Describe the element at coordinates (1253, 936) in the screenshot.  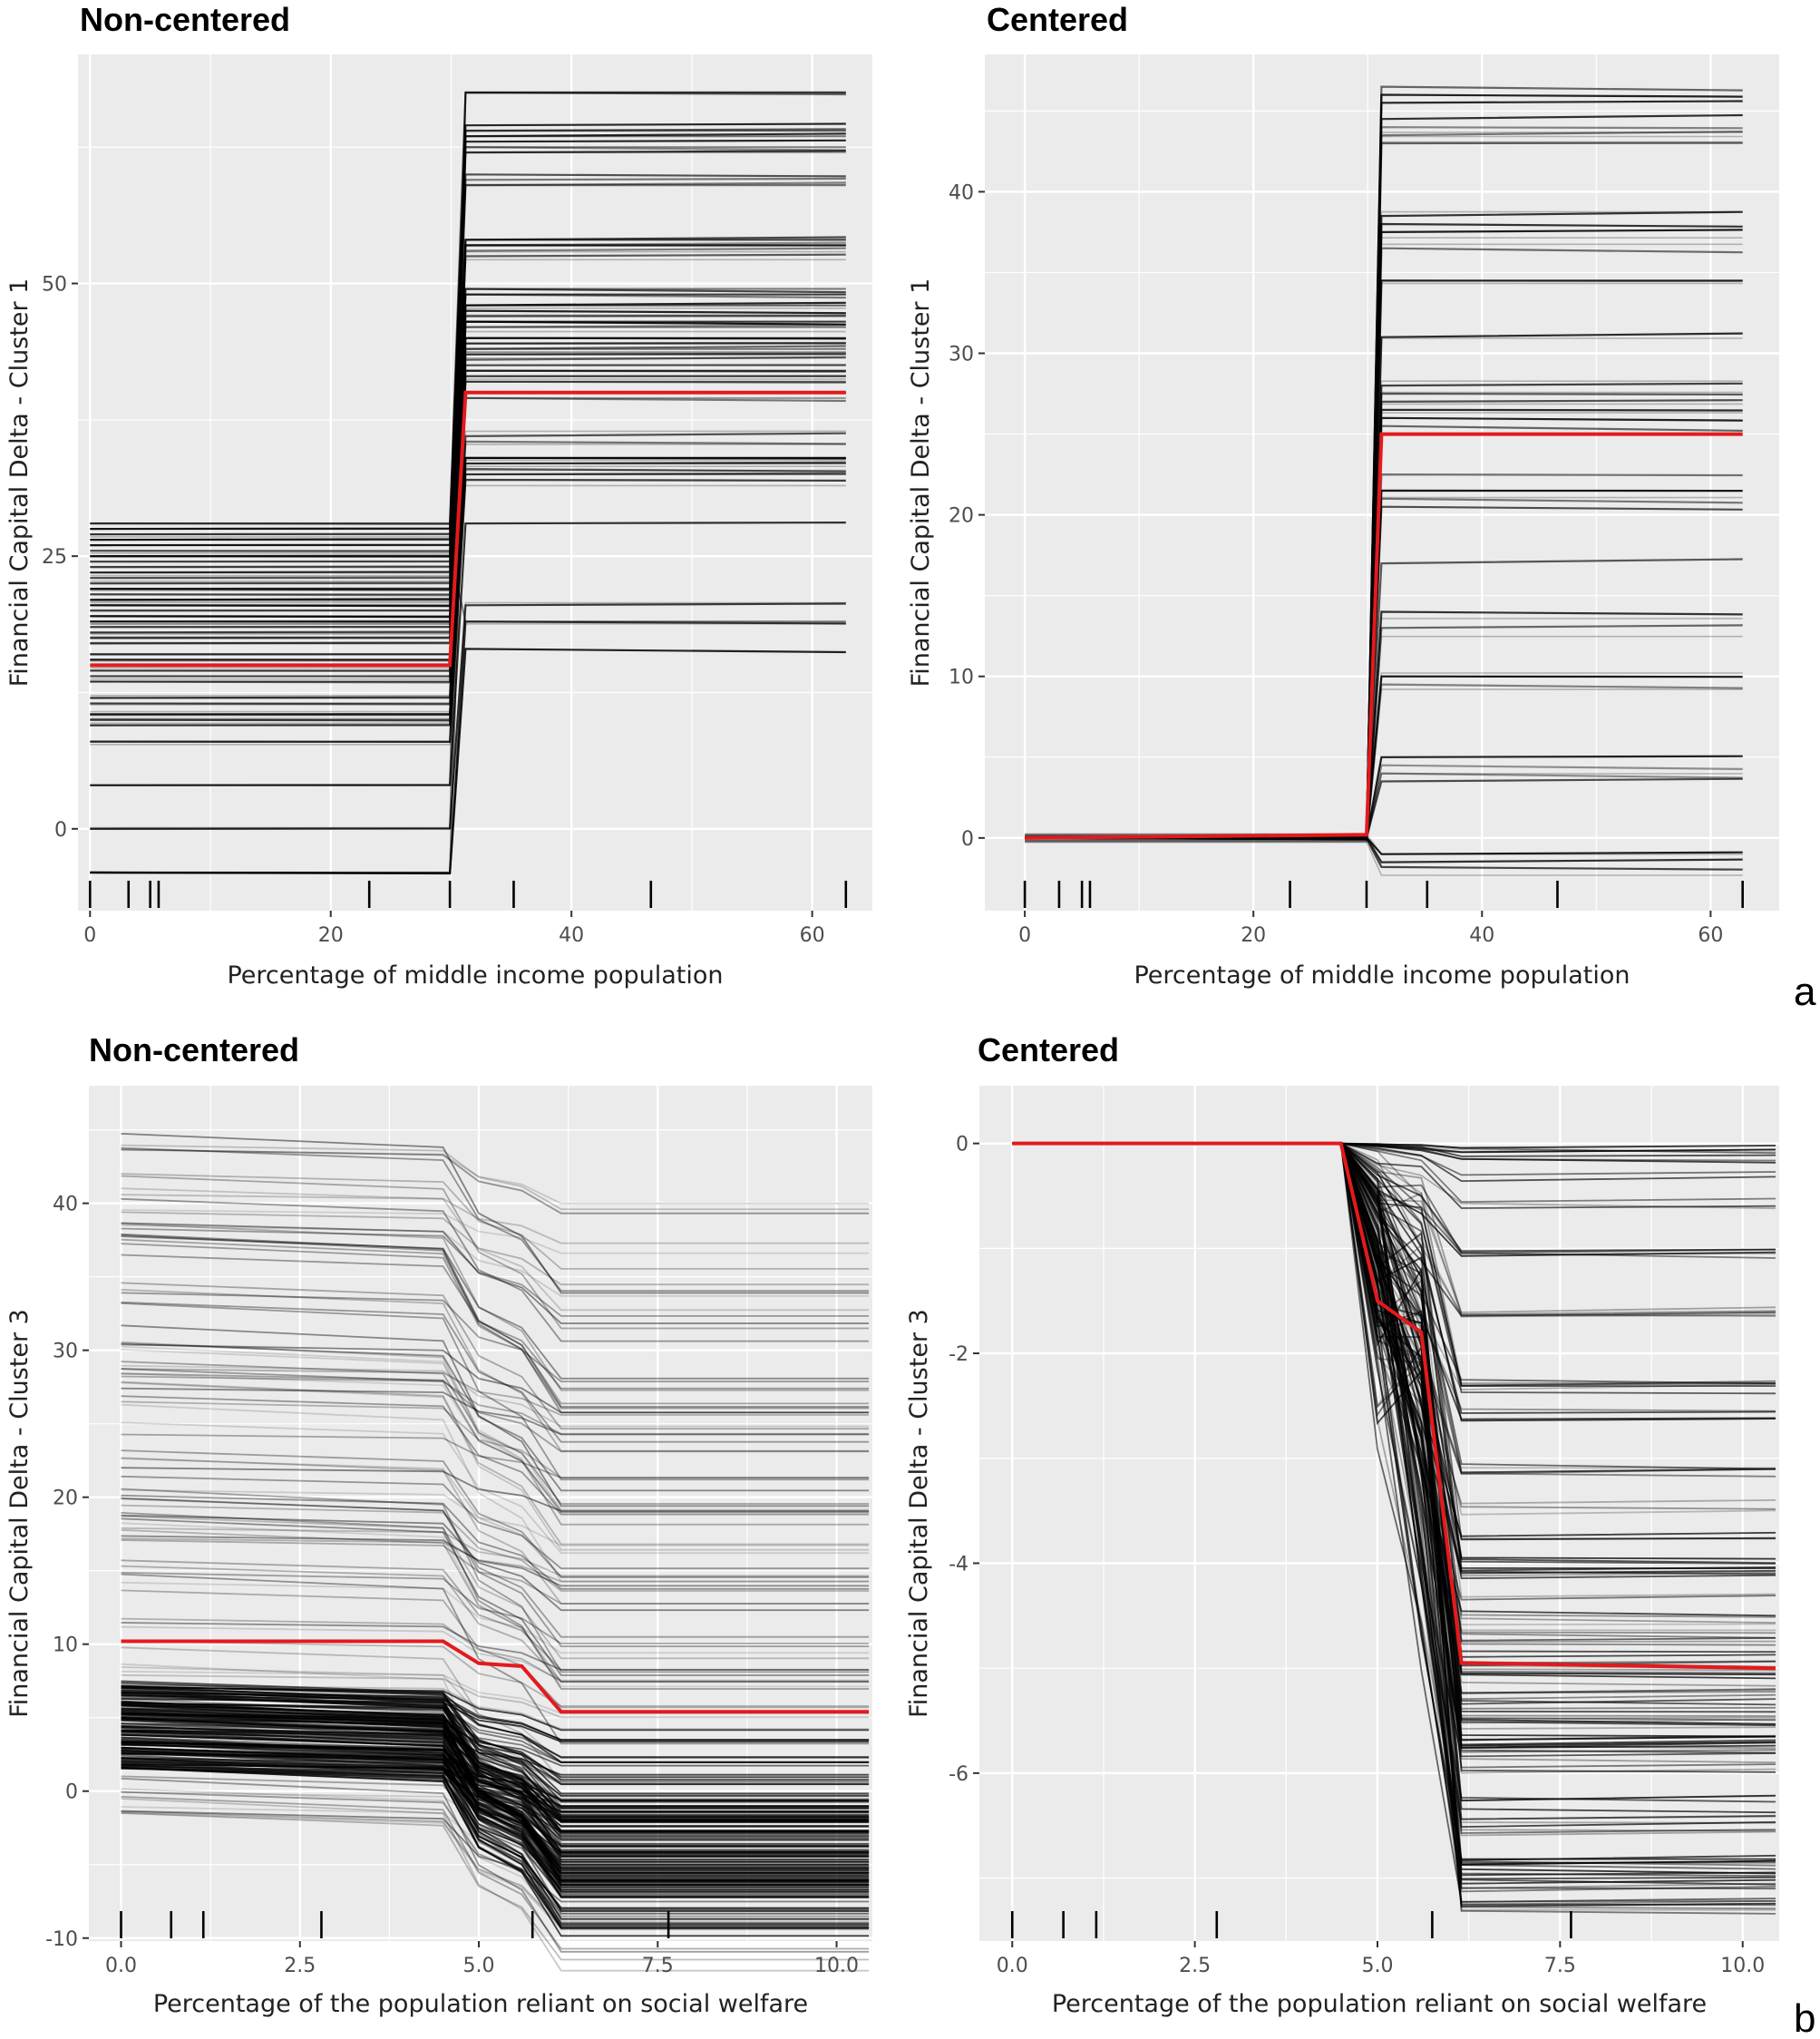
I see `x-tick-label: 20` at that location.